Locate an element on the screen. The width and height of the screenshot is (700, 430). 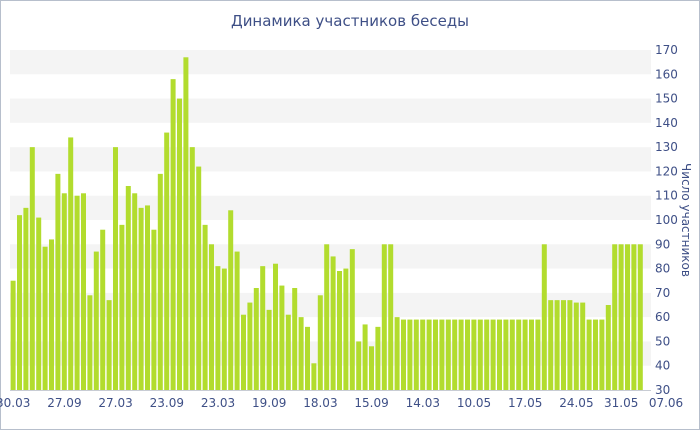
x-tick-label: 19.09 is located at coordinates (269, 403).